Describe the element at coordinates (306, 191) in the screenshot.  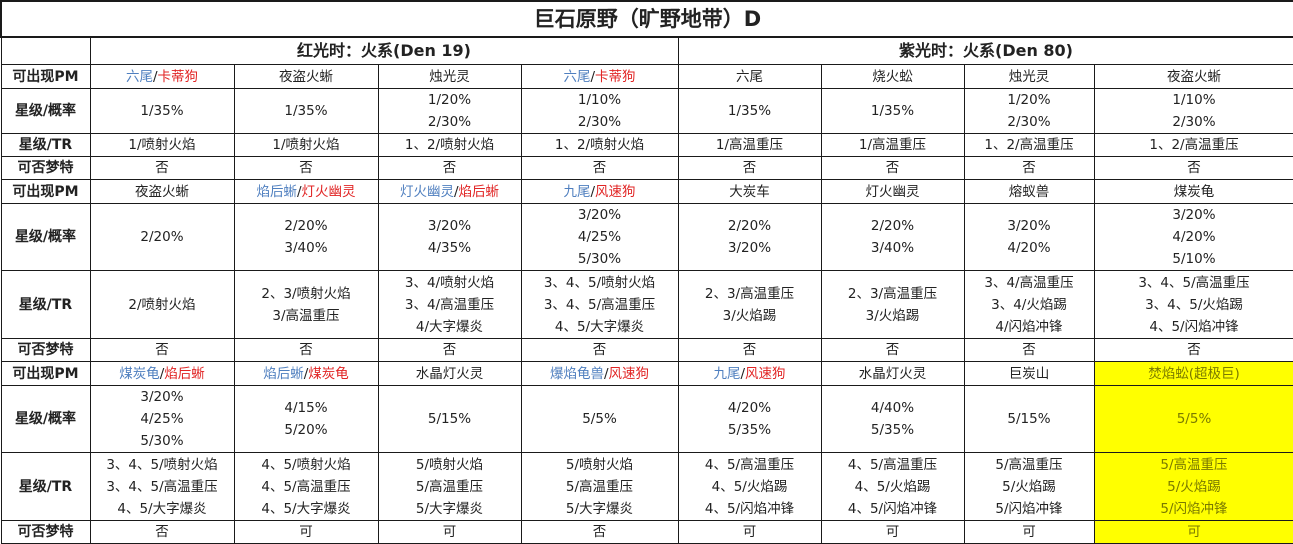
I see `pm-cell: 焰后蜥/灯火幽灵` at that location.